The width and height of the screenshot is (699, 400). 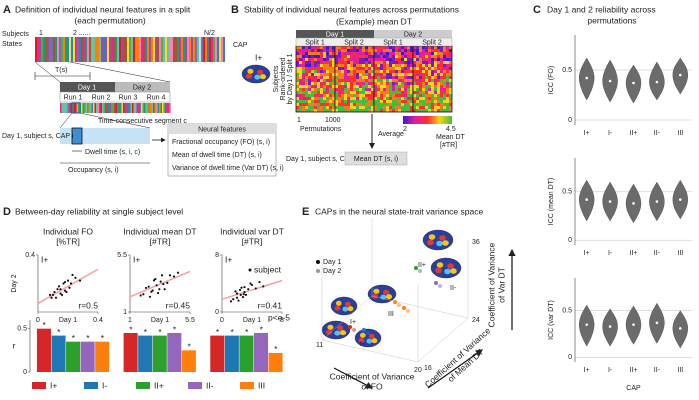 I want to click on chart-label: I+, so click(x=44, y=259).